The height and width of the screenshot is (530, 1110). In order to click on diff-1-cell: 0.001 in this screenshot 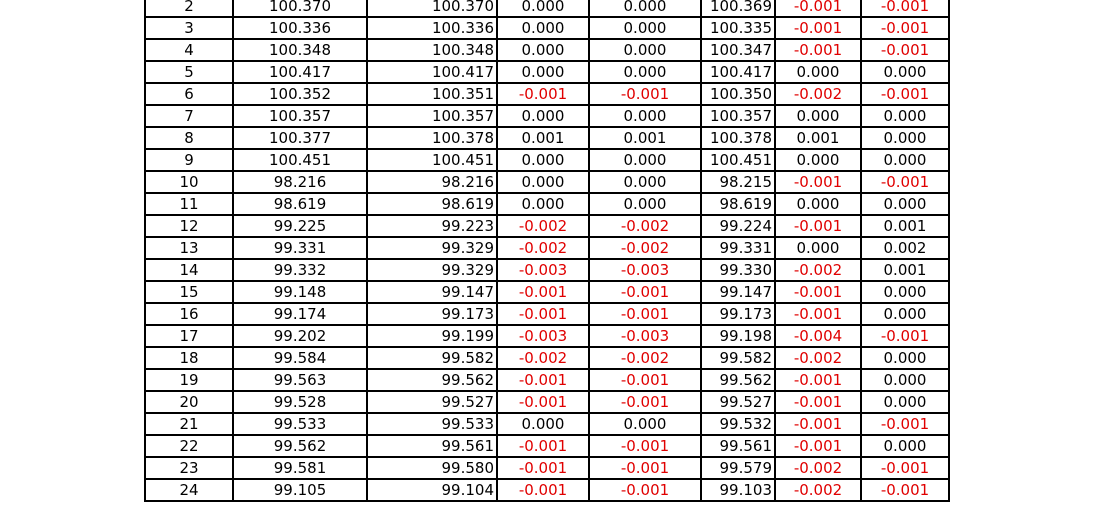, I will do `click(543, 138)`.